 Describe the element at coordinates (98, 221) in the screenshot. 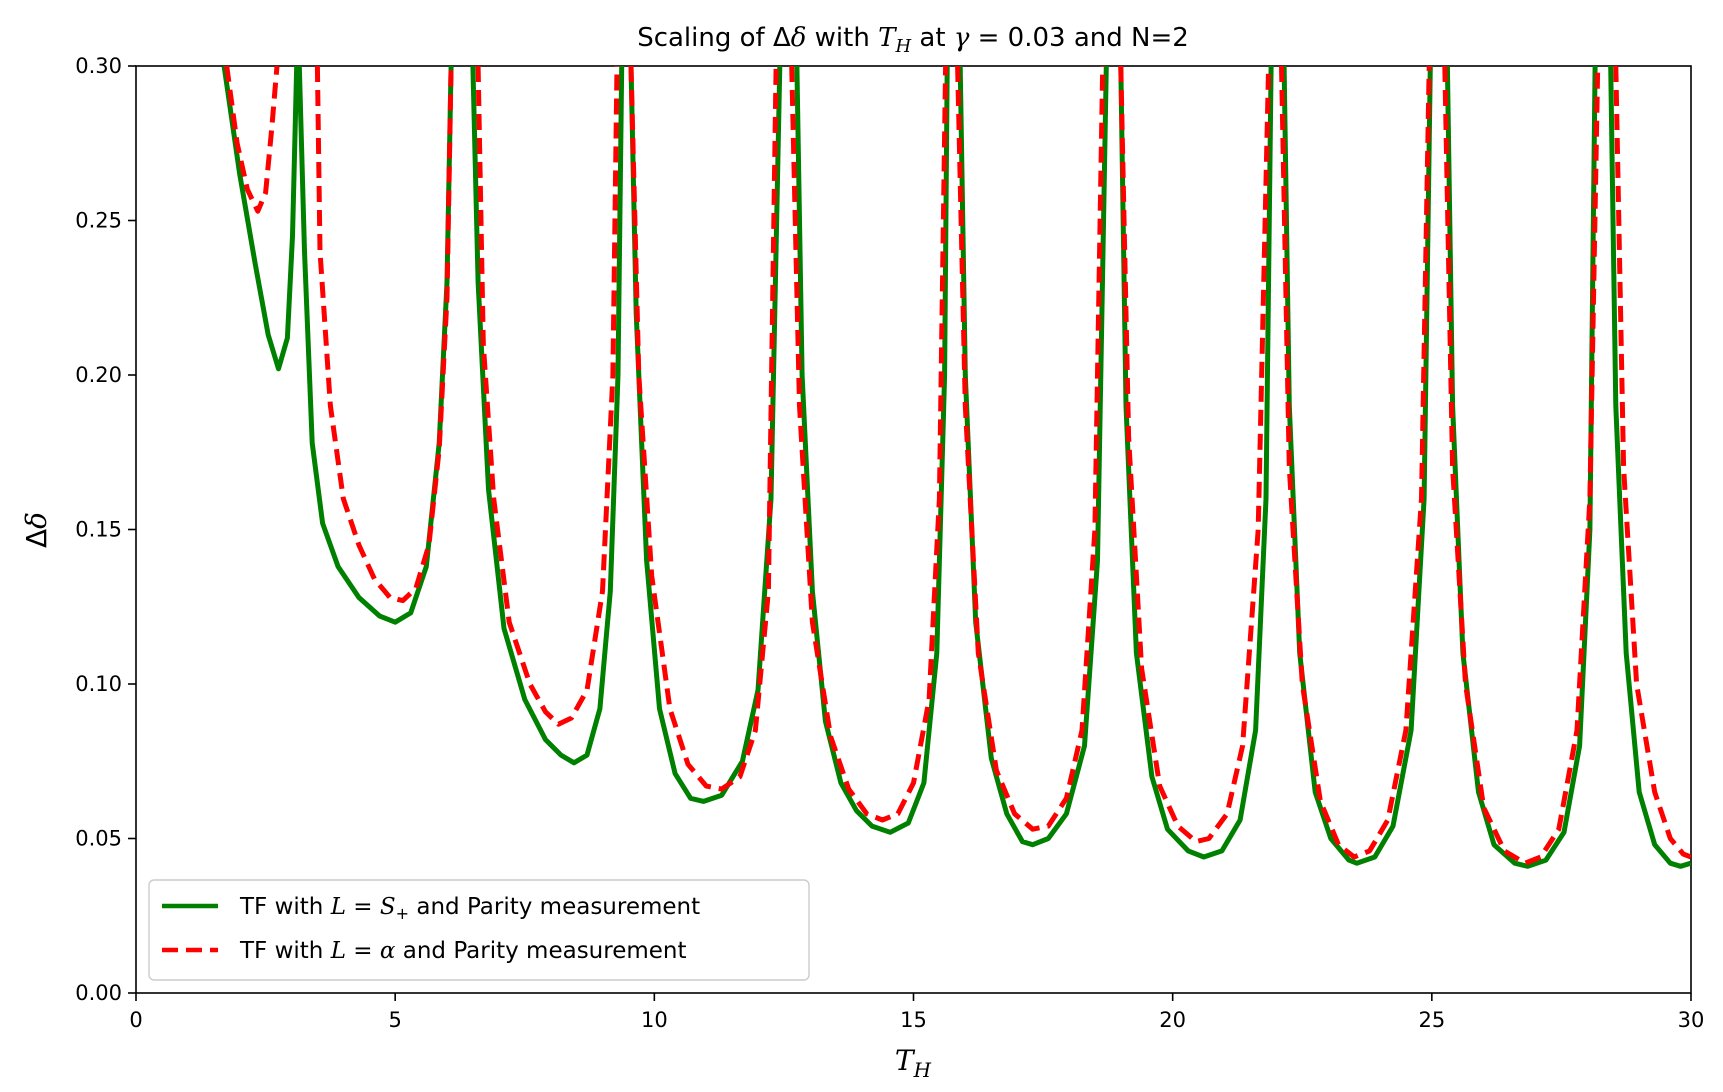

I see `y-tick-label: 0.25` at that location.